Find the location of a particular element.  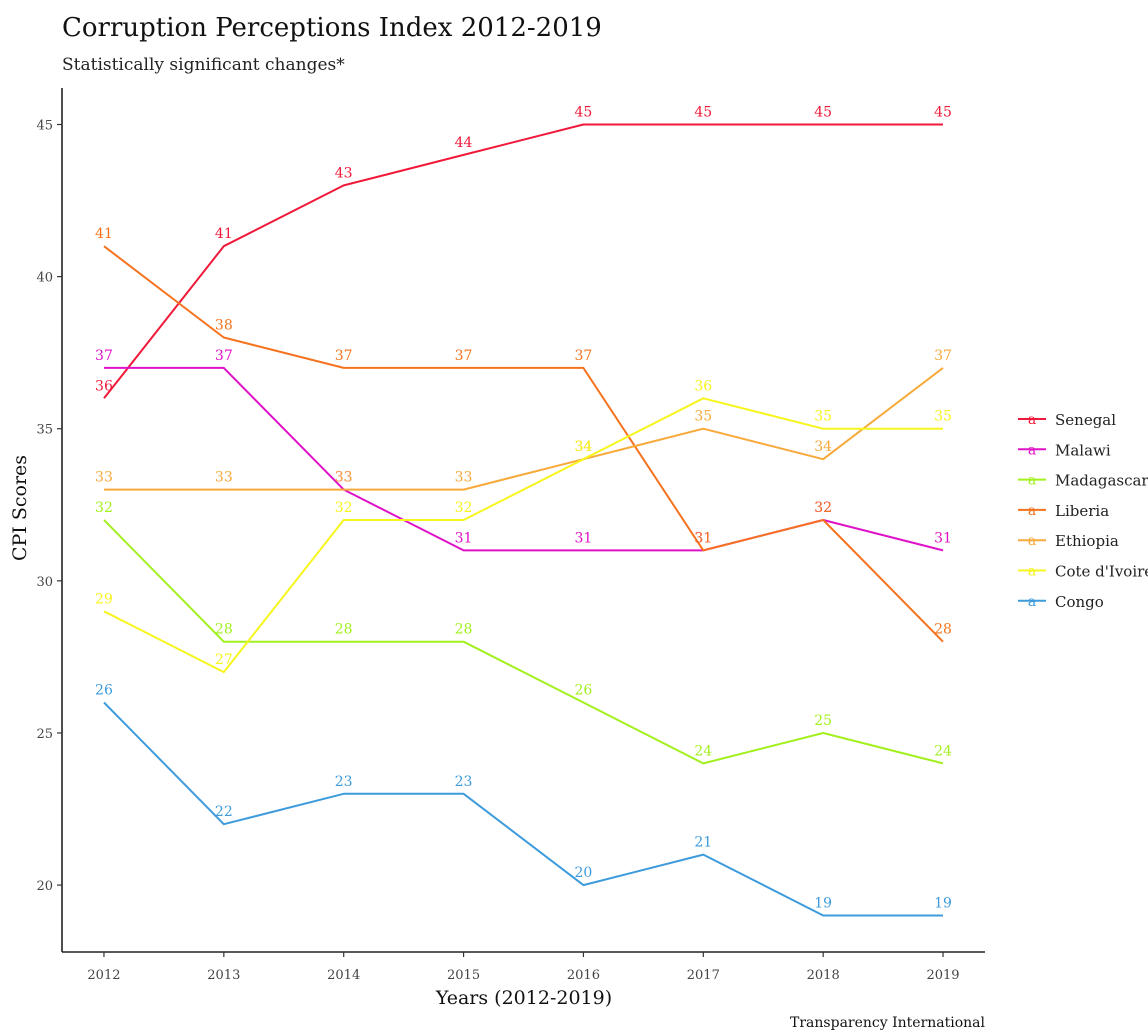

legend-label: Liberia is located at coordinates (1082, 511).